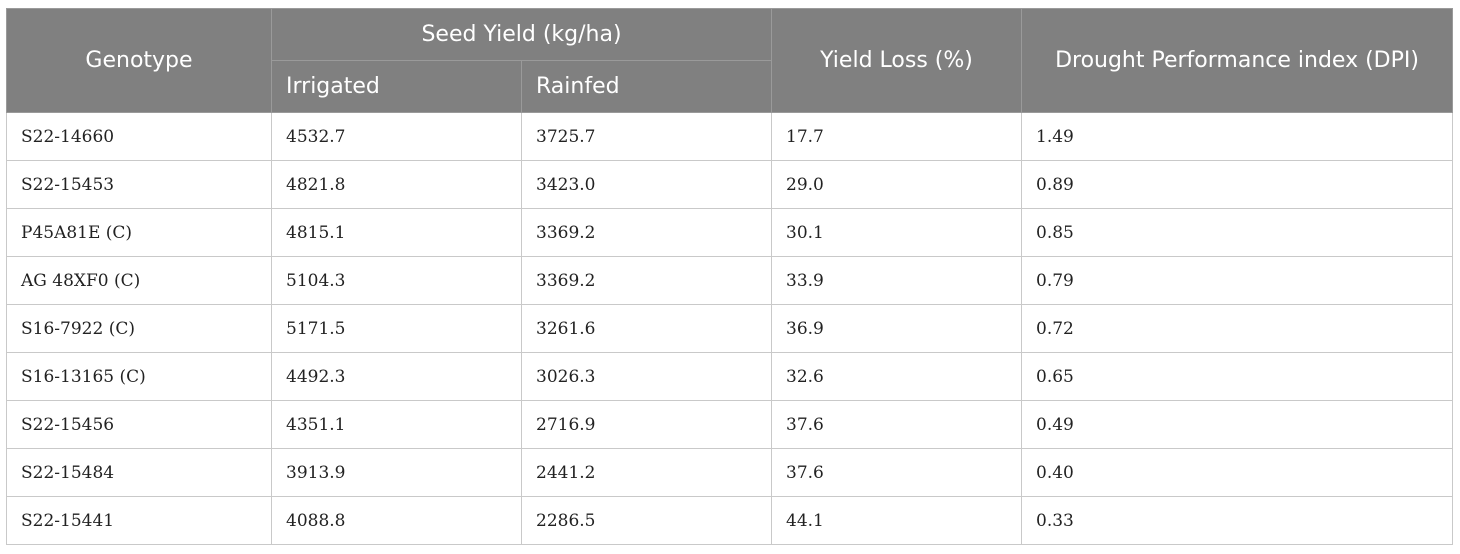 The width and height of the screenshot is (1460, 554). I want to click on cell-genotype: S22-14660, so click(139, 136).